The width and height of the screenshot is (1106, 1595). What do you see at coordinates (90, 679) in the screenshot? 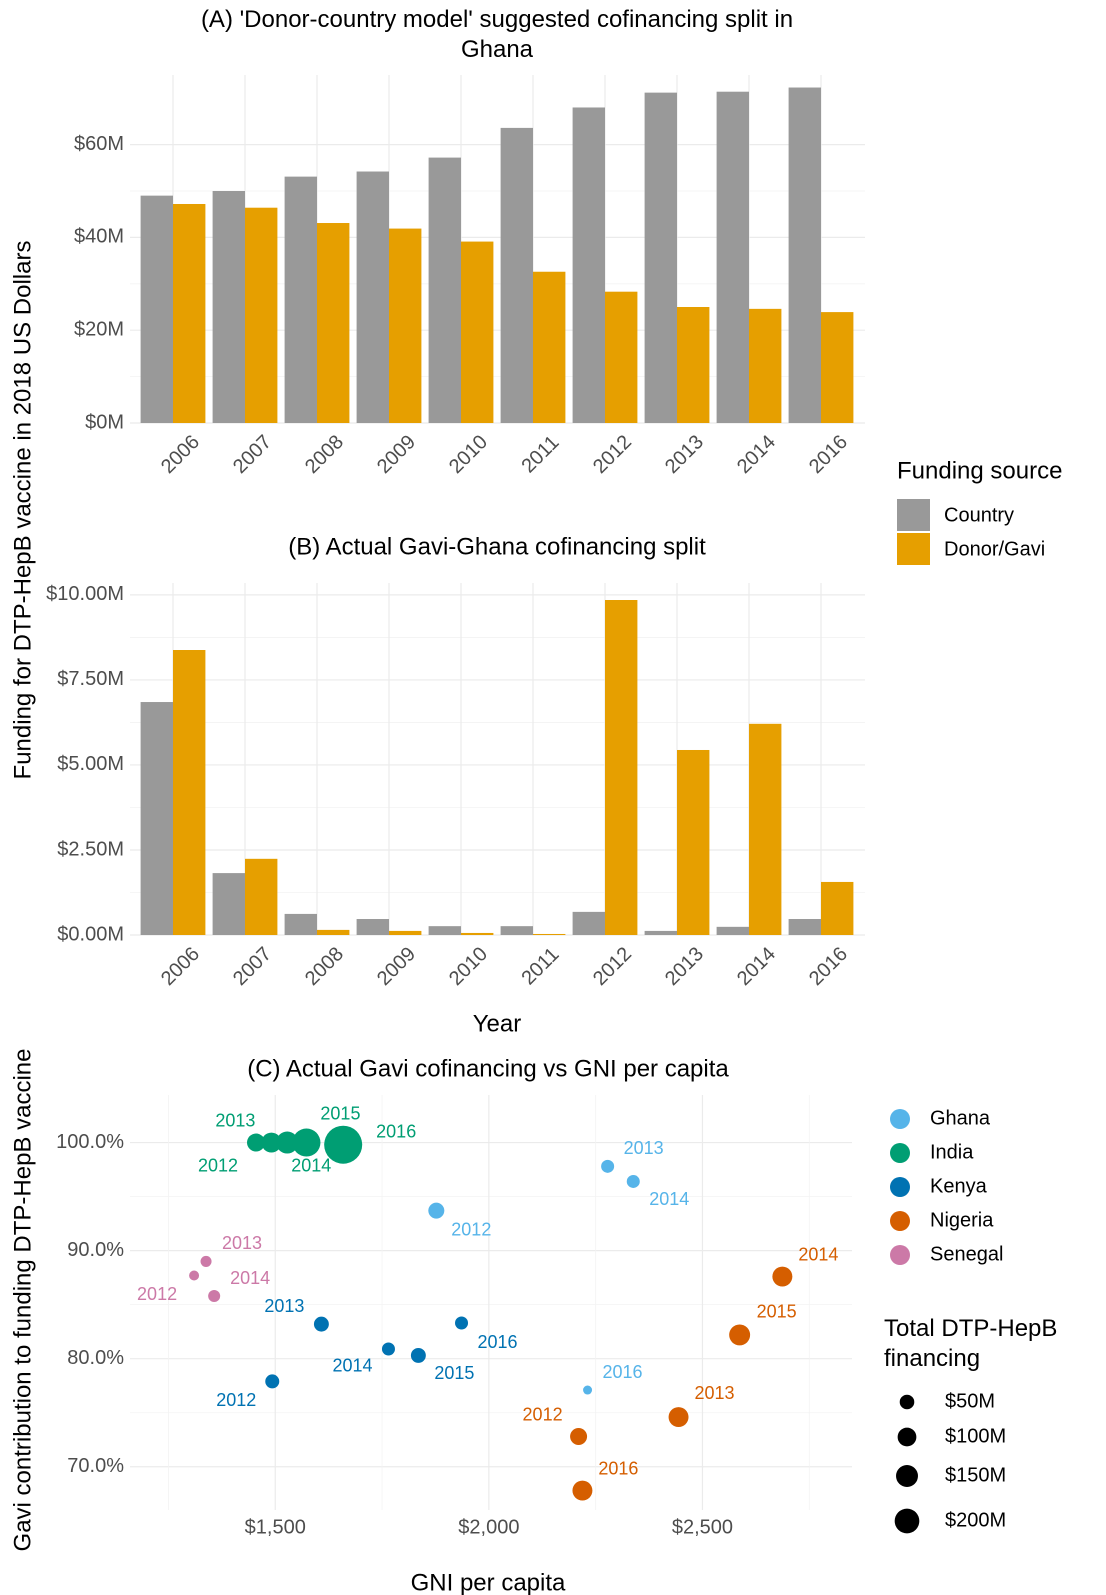
I see `y-tick-label: $7.50M` at bounding box center [90, 679].